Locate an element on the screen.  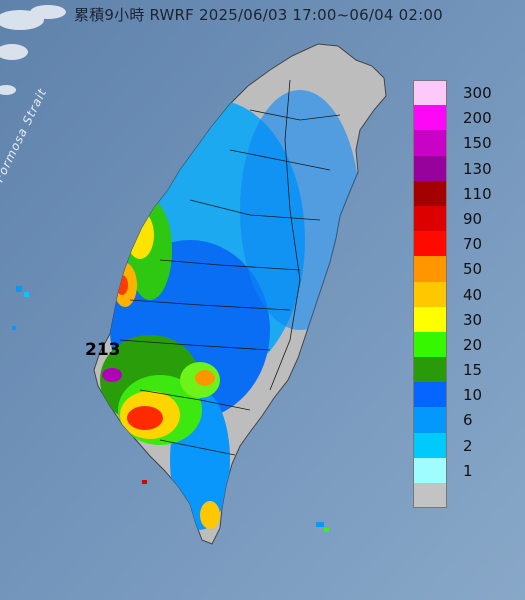
legend-label: 130 is located at coordinates (477, 168).